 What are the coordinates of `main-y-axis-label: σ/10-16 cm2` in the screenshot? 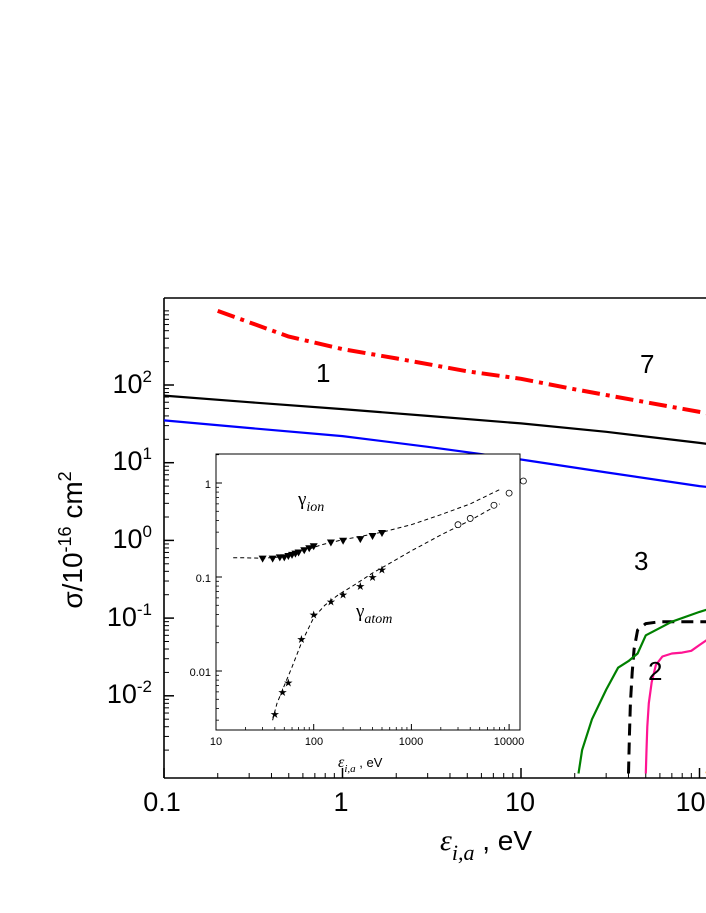 It's located at (71, 539).